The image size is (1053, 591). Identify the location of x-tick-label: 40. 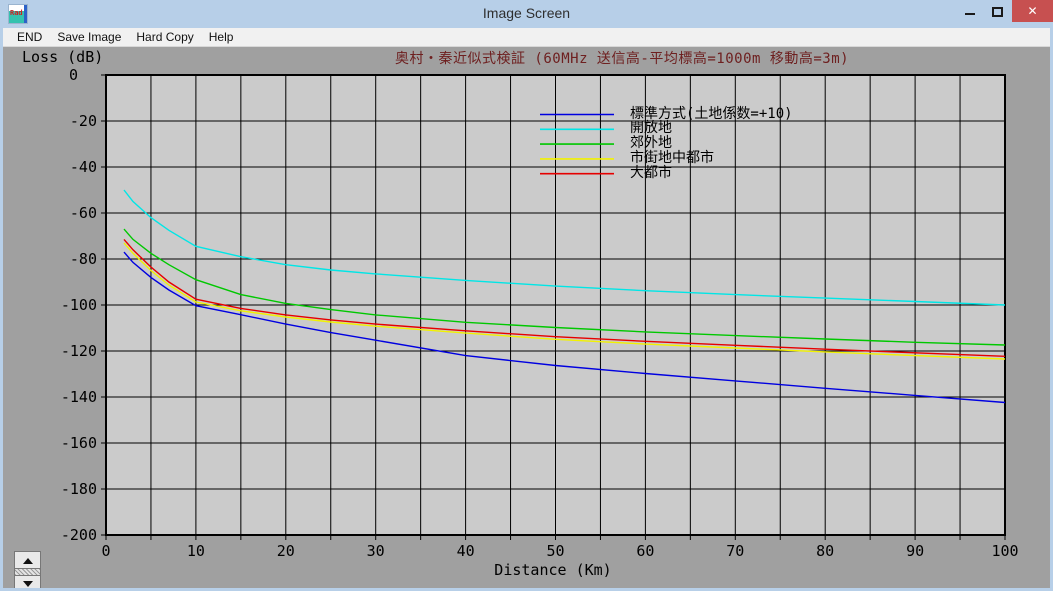
(465, 551).